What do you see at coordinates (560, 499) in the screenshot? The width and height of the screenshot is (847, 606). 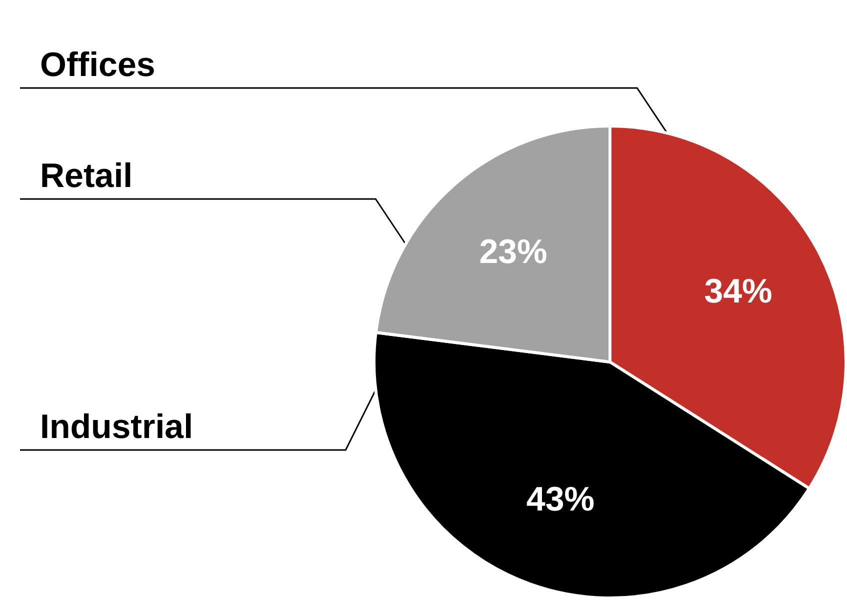 I see `data-label: 43%` at bounding box center [560, 499].